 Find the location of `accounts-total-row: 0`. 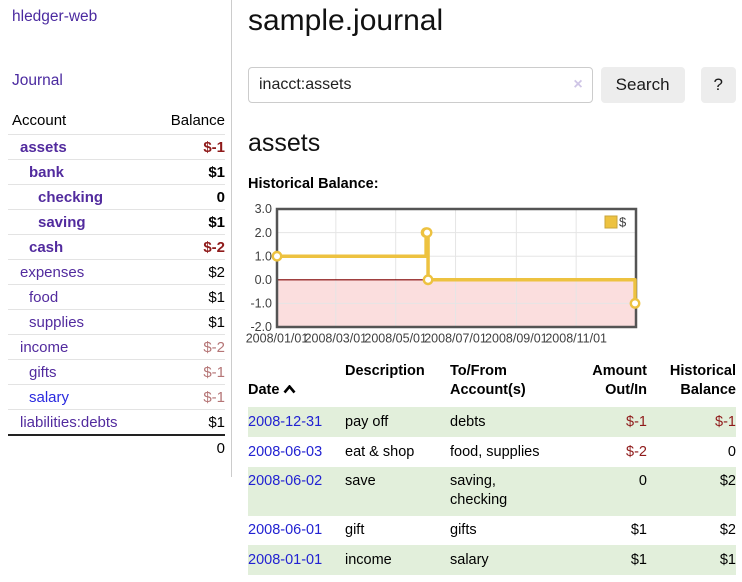

accounts-total-row: 0 is located at coordinates (116, 447).